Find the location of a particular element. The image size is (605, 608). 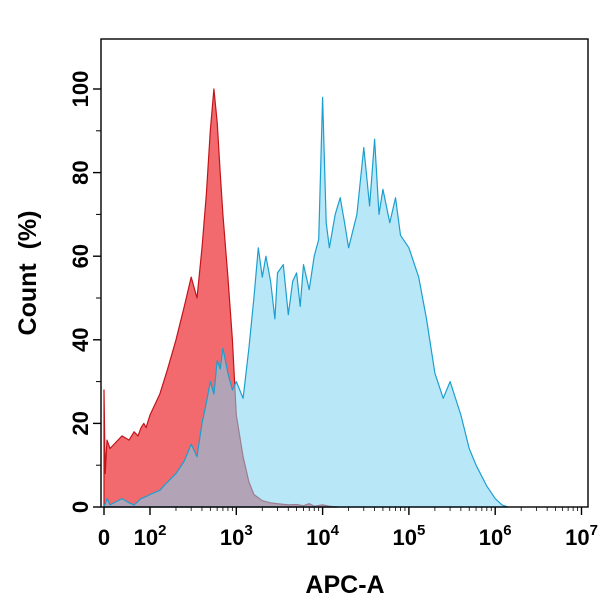

x-tick-label: 10⁶ is located at coordinates (495, 536).